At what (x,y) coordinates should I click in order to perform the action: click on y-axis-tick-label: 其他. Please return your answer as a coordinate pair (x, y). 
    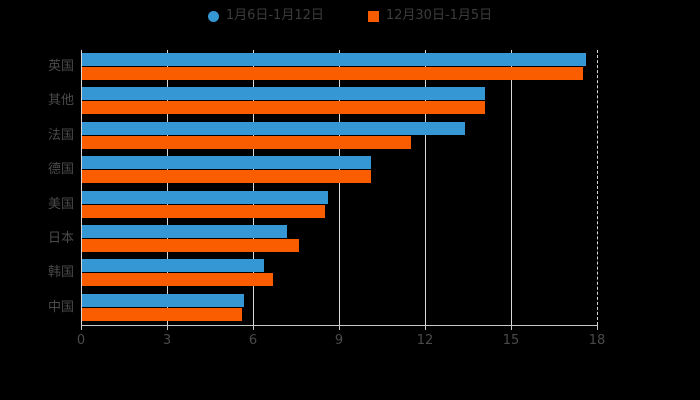
    Looking at the image, I should click on (60, 101).